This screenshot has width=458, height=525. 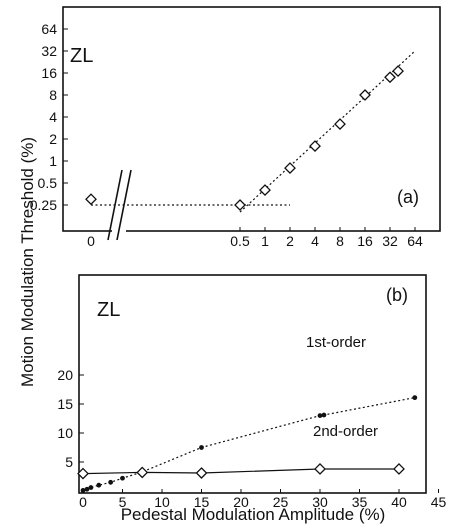 I want to click on panel-b-series-lines, so click(x=248, y=444).